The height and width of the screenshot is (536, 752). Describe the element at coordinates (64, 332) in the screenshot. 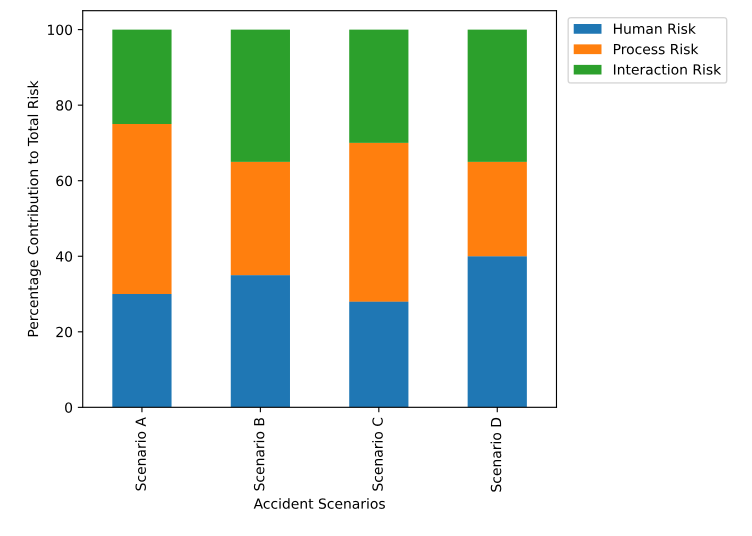

I see `y-tick-label: 20` at that location.